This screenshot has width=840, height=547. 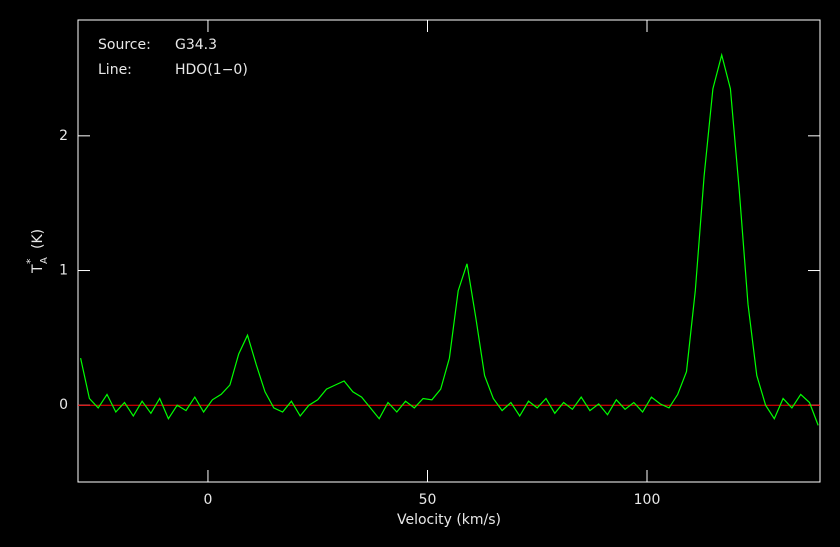 I want to click on annotation-label: Line:, so click(x=115, y=70).